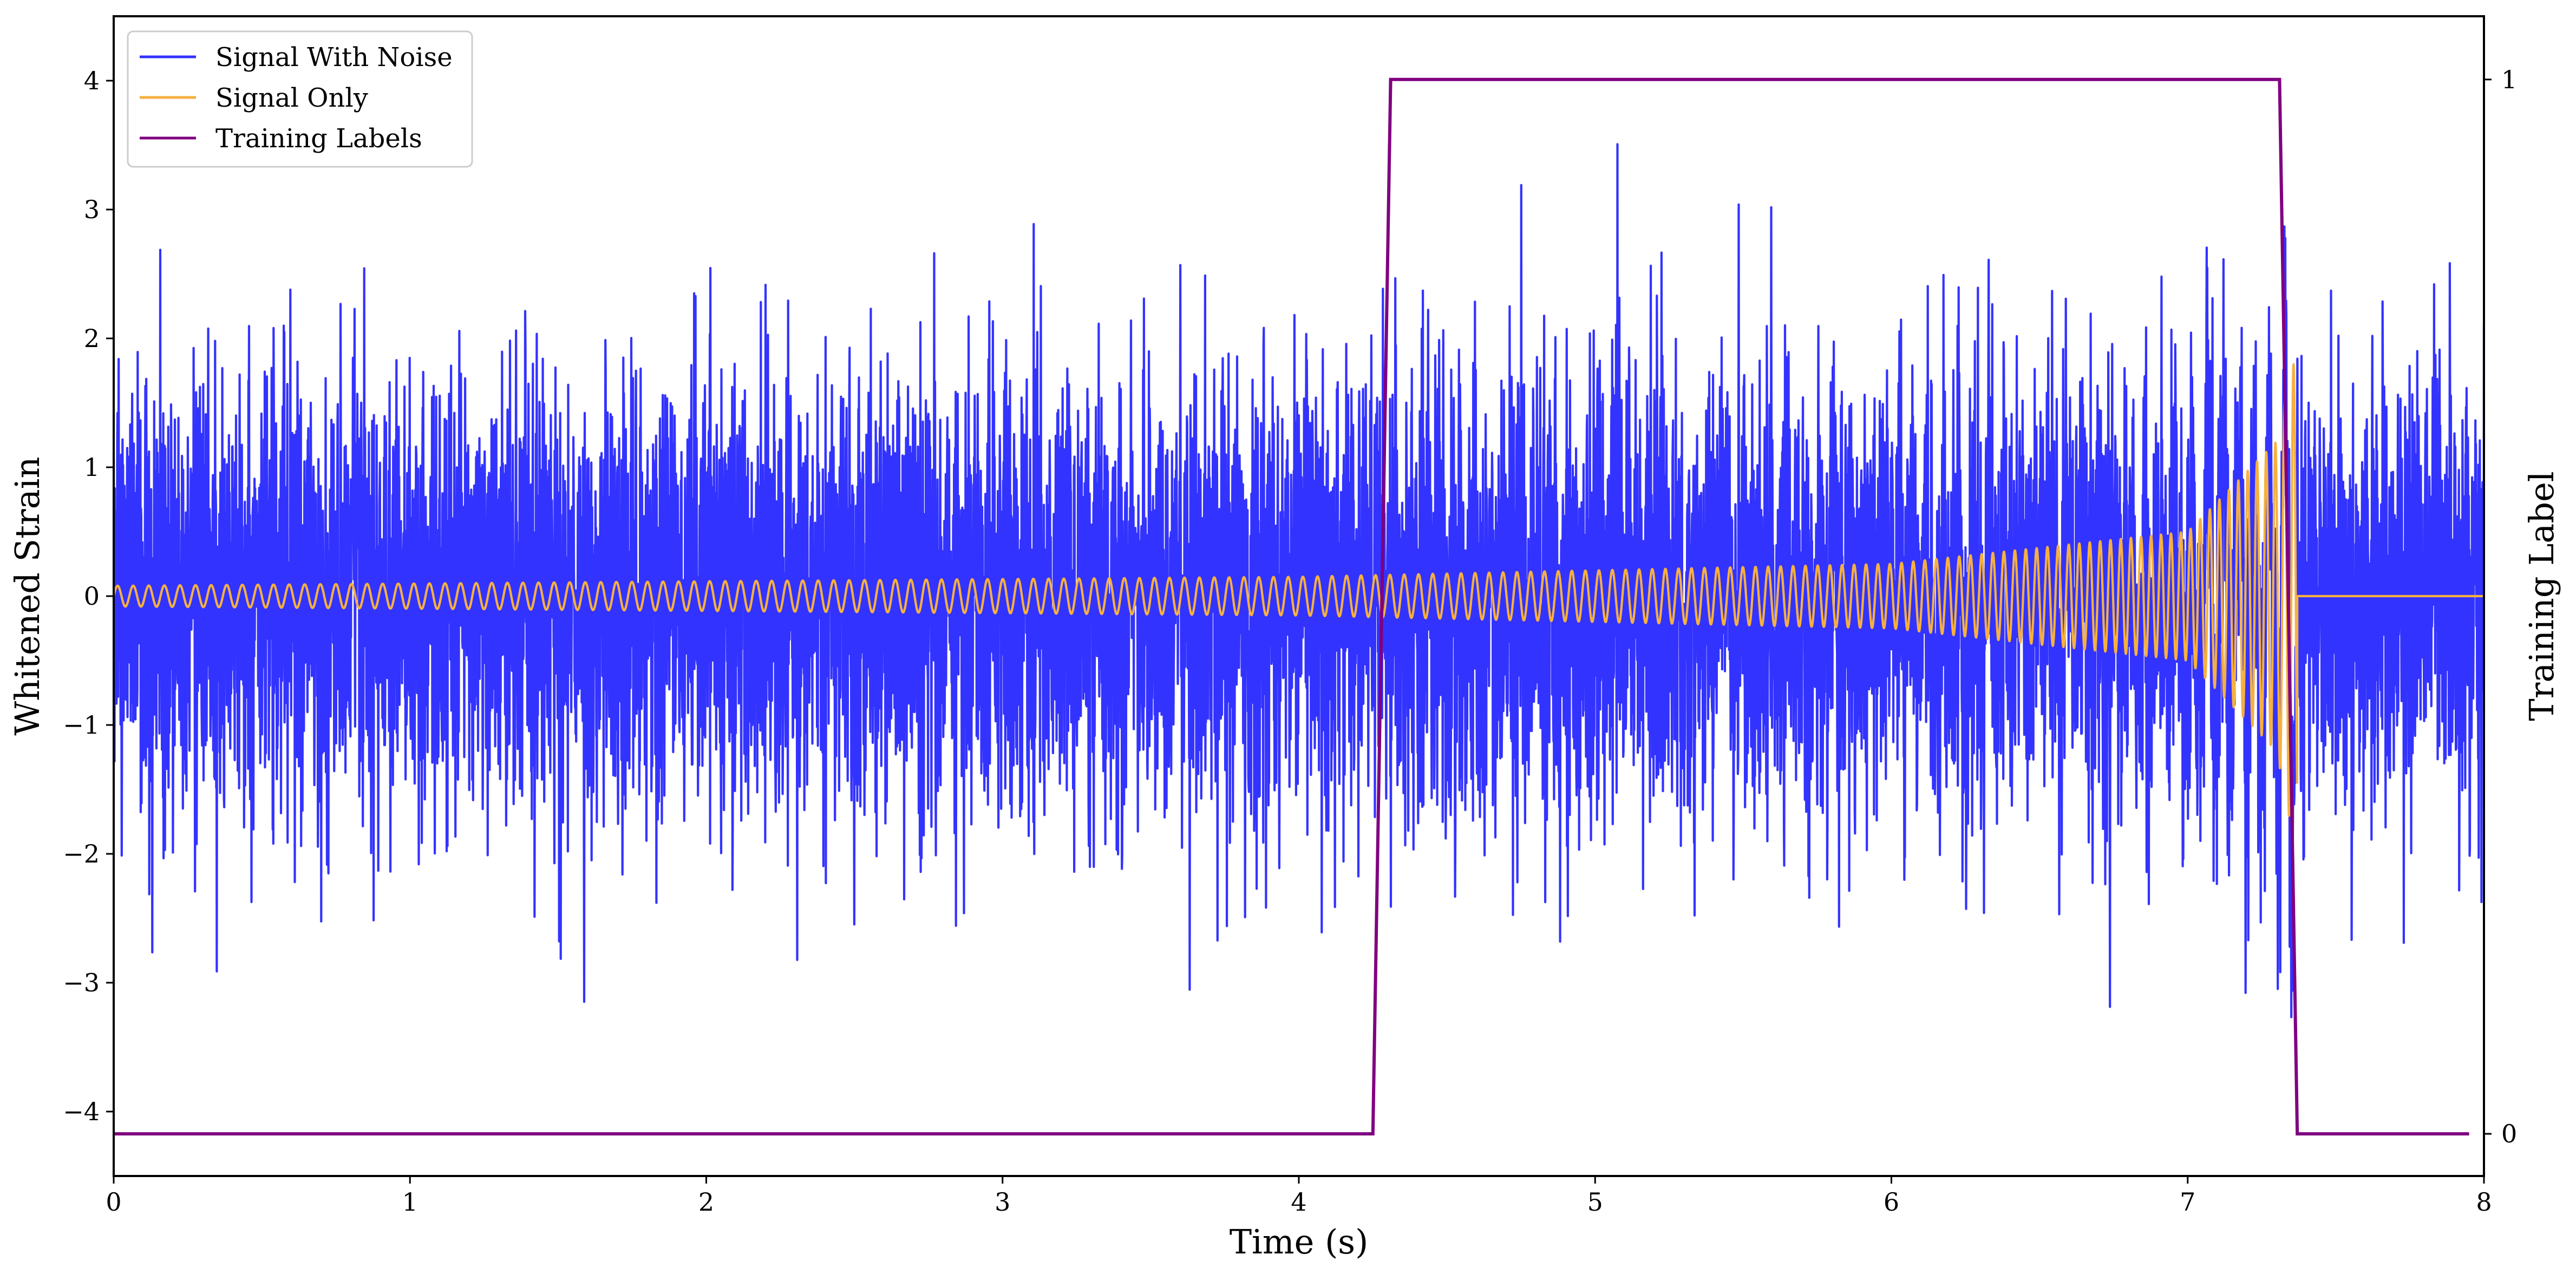 This screenshot has width=2576, height=1274. What do you see at coordinates (82, 725) in the screenshot?
I see `y-tick-label: −1` at bounding box center [82, 725].